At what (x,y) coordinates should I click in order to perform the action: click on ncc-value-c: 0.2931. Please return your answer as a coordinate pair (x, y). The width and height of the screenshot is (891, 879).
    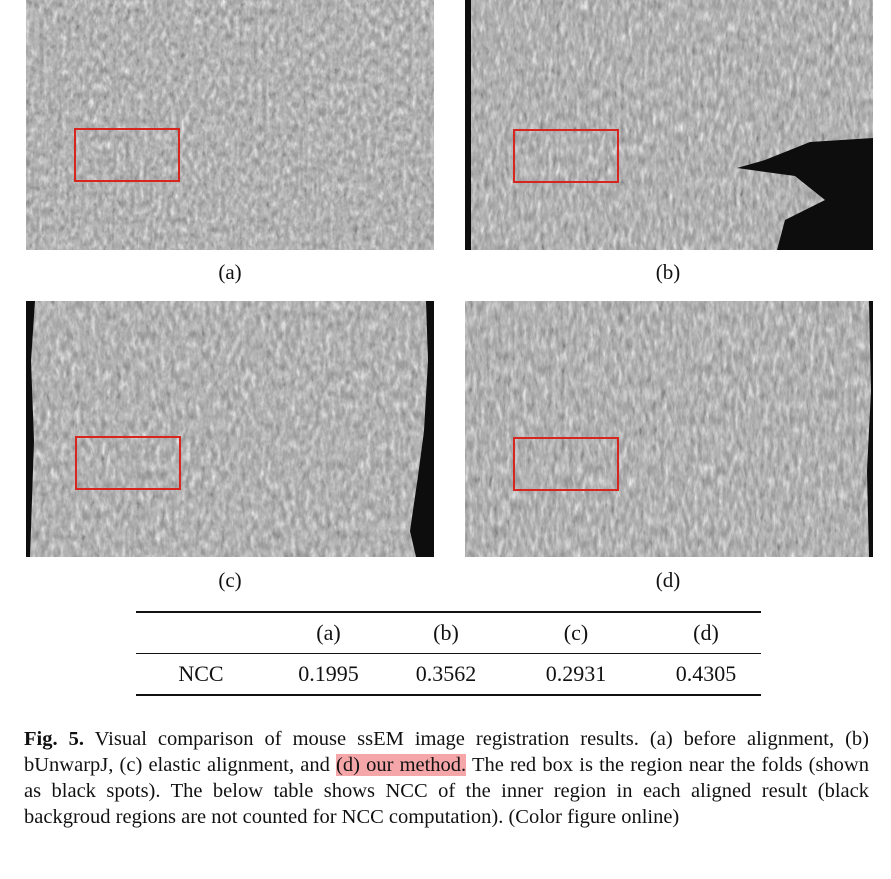
    Looking at the image, I should click on (576, 674).